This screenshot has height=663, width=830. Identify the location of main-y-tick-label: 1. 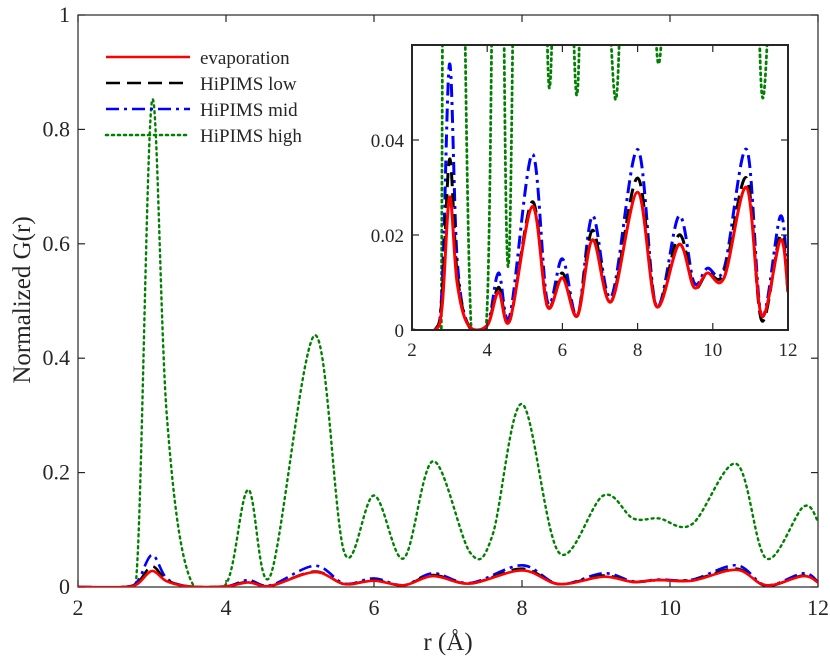
(64, 14).